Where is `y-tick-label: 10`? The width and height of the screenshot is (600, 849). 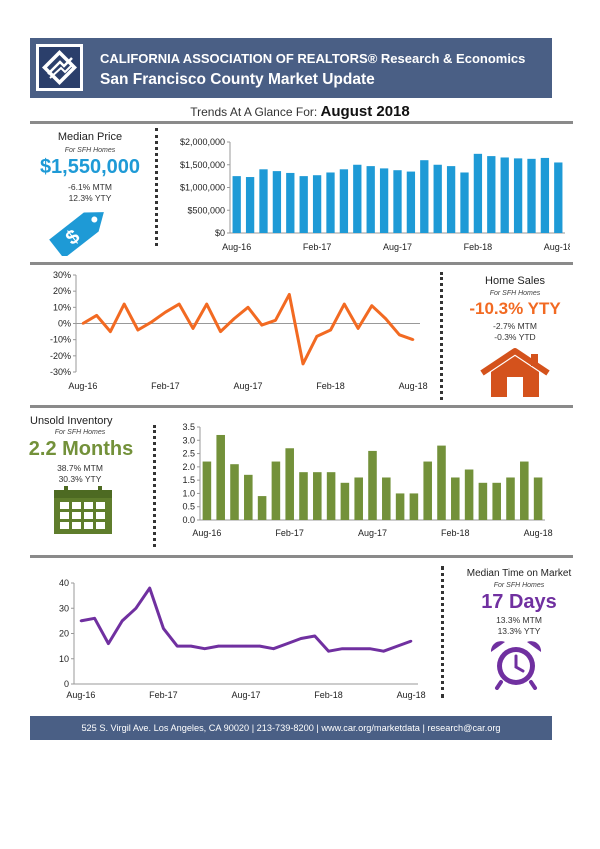
y-tick-label: 10 is located at coordinates (64, 659).